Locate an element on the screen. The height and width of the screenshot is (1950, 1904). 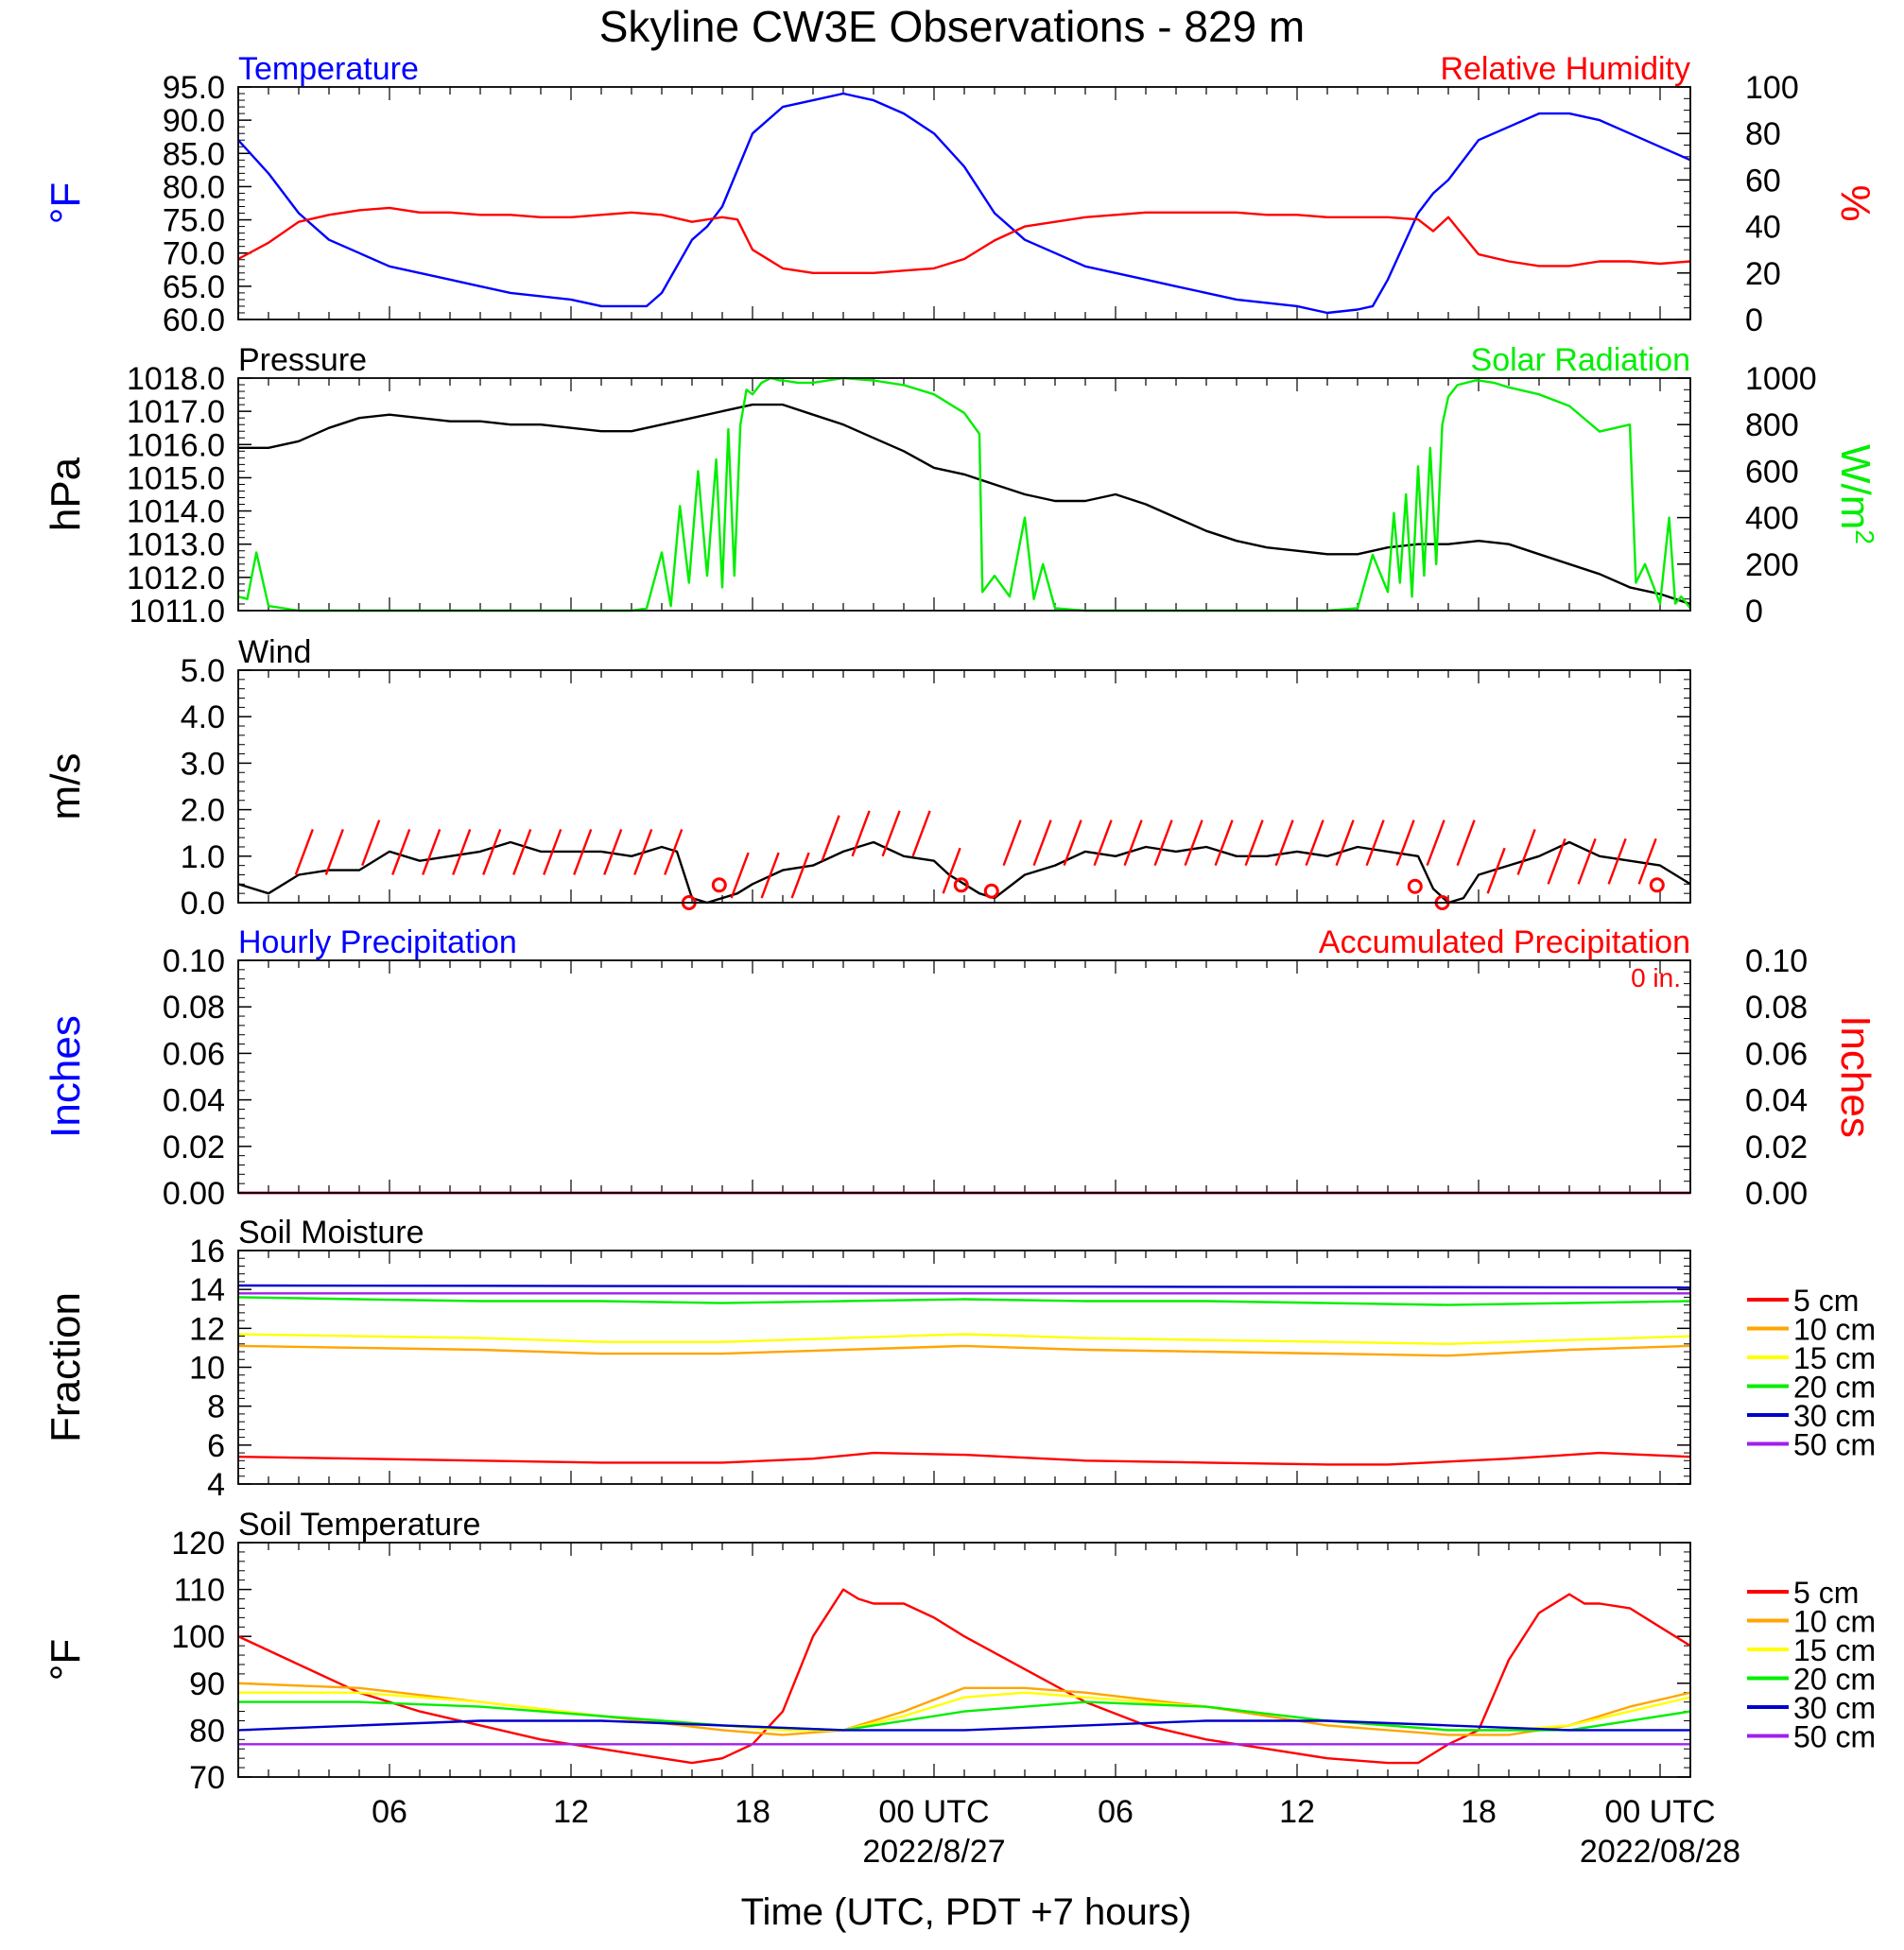
y-tick-label-right: 600 is located at coordinates (1772, 472).